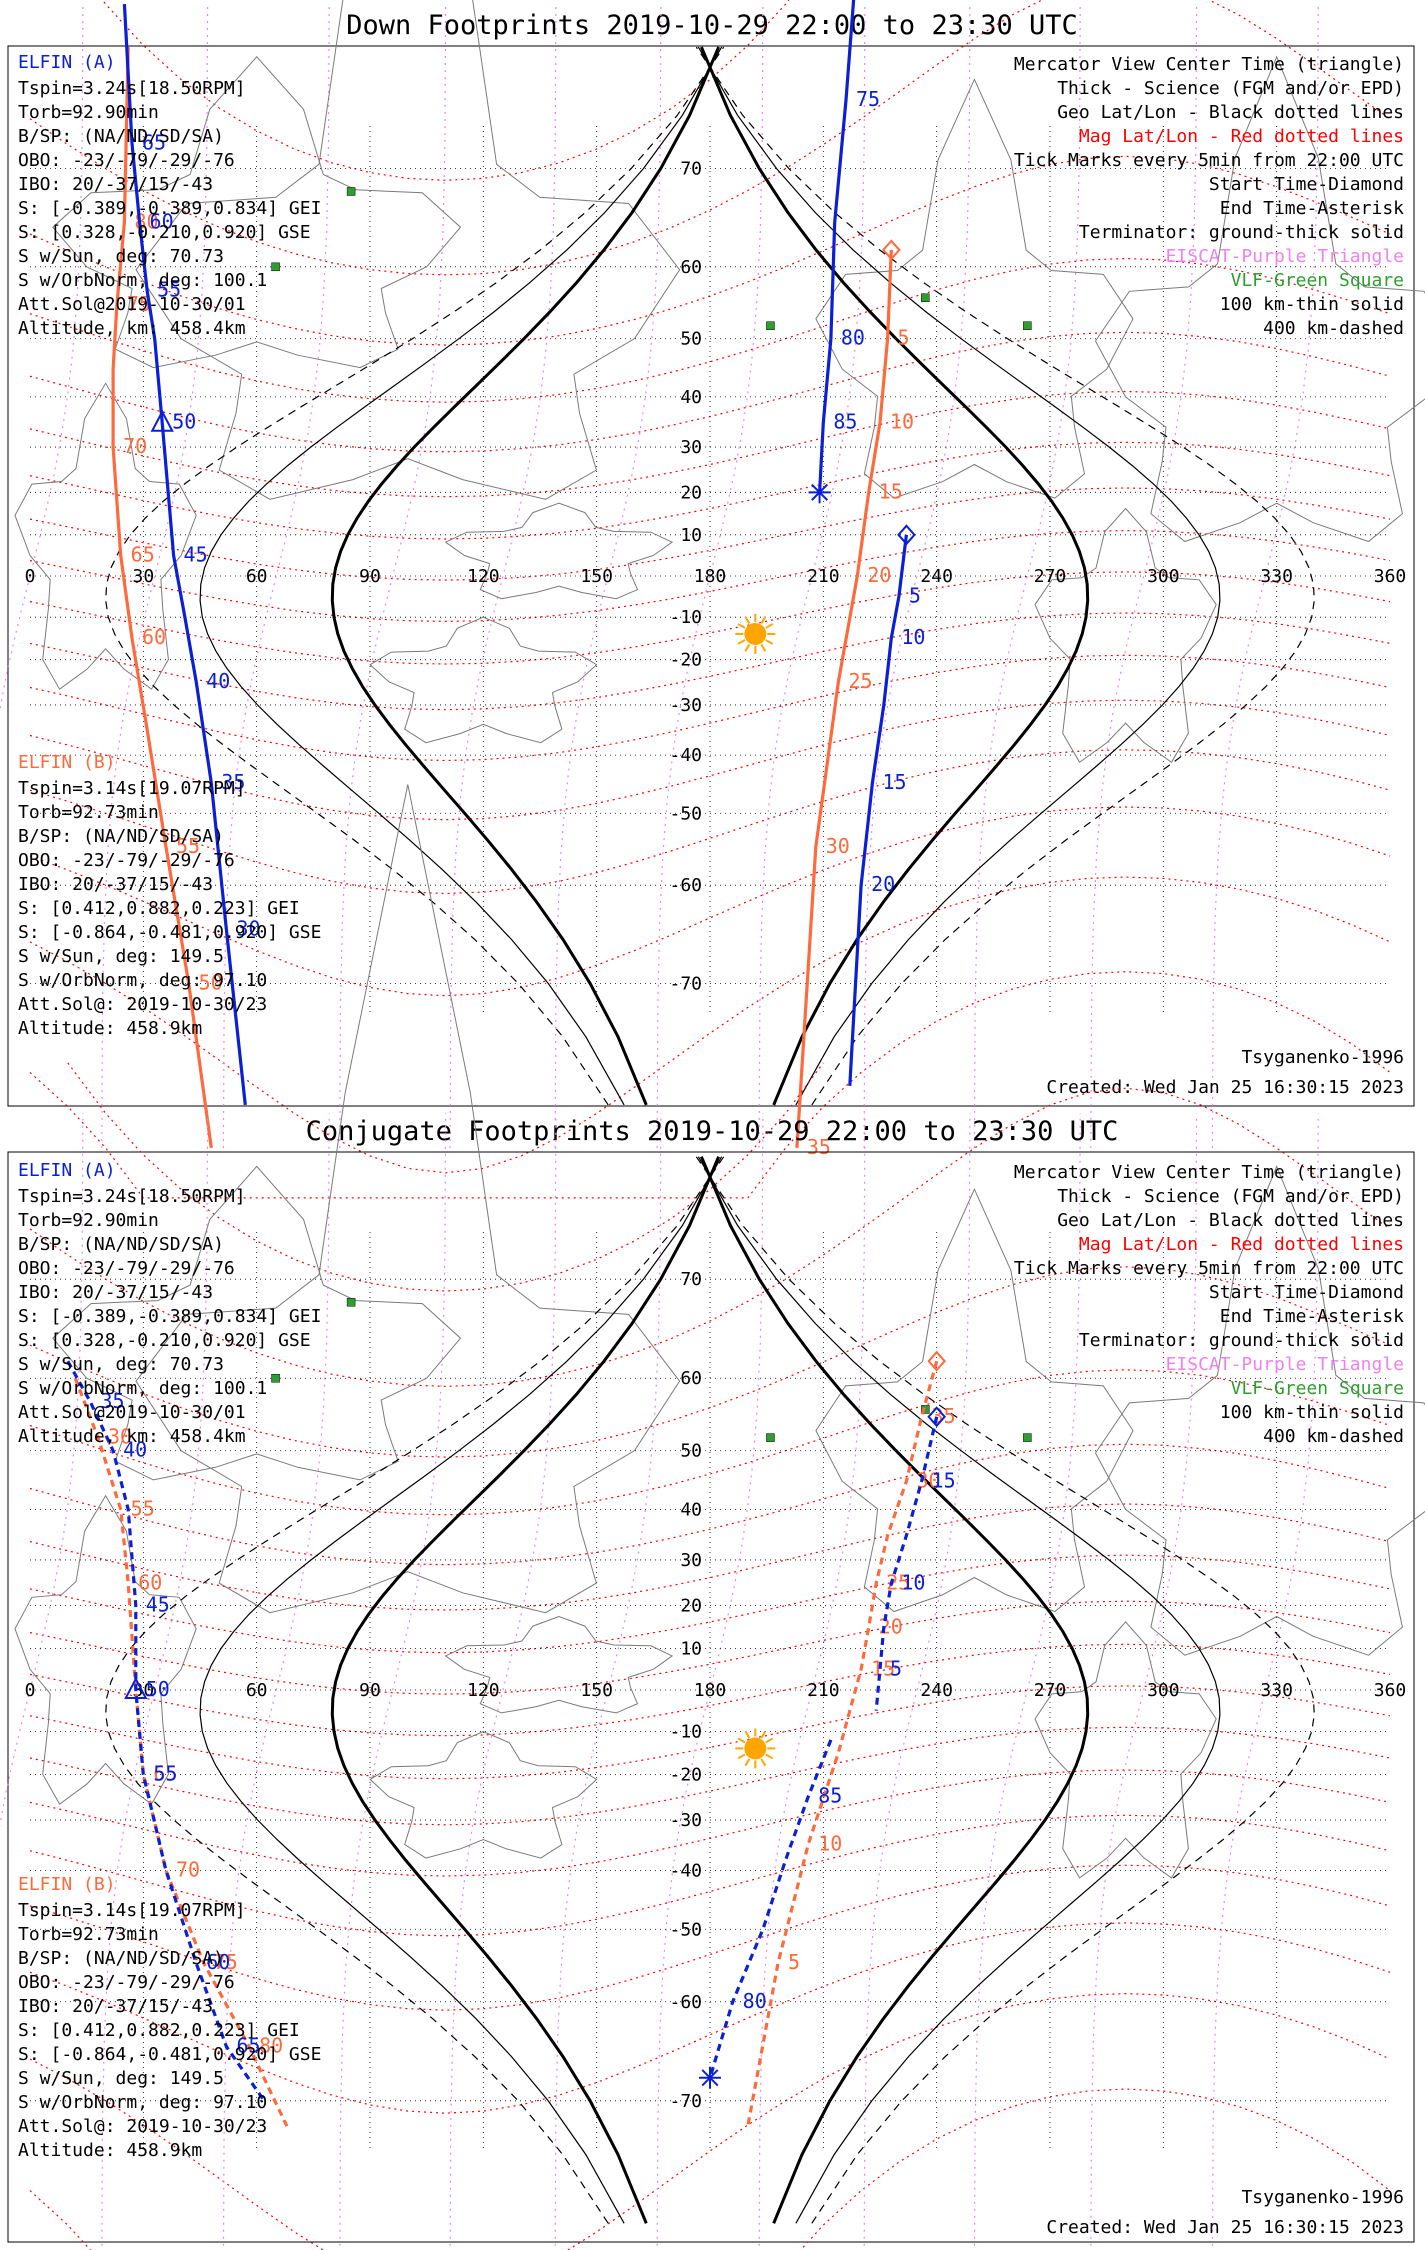 The width and height of the screenshot is (1425, 2250). I want to click on terminator-ground, so click(525, 1690).